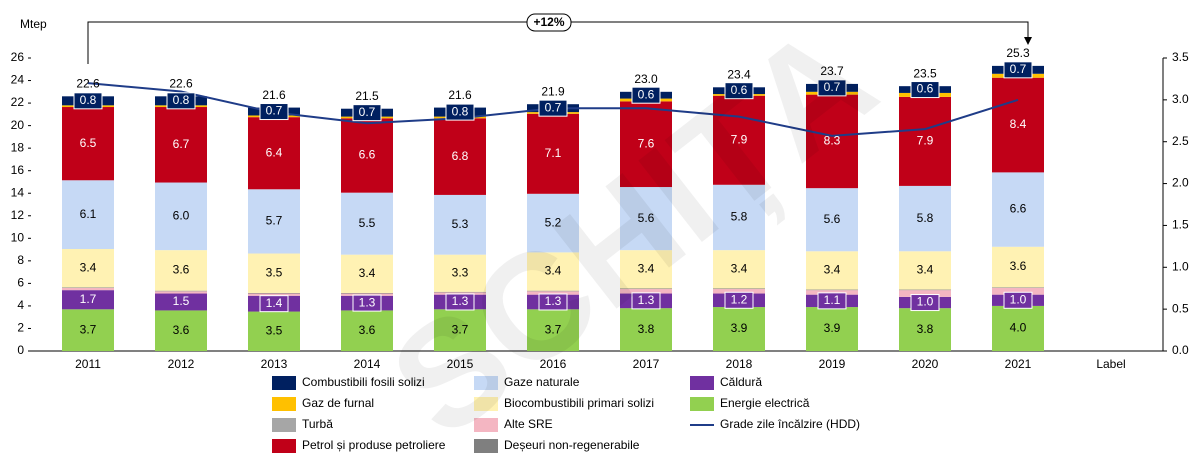  What do you see at coordinates (739, 299) in the screenshot?
I see `data-label: 1.2` at bounding box center [739, 299].